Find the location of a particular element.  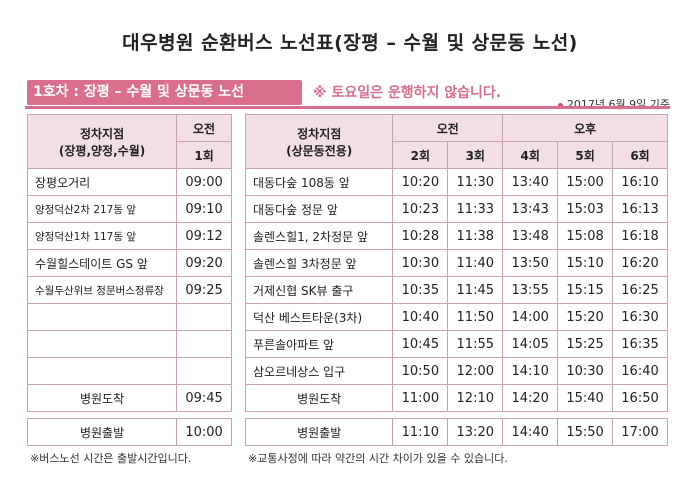

header-stop-sub: (장평,양정,수월) is located at coordinates (102, 150).